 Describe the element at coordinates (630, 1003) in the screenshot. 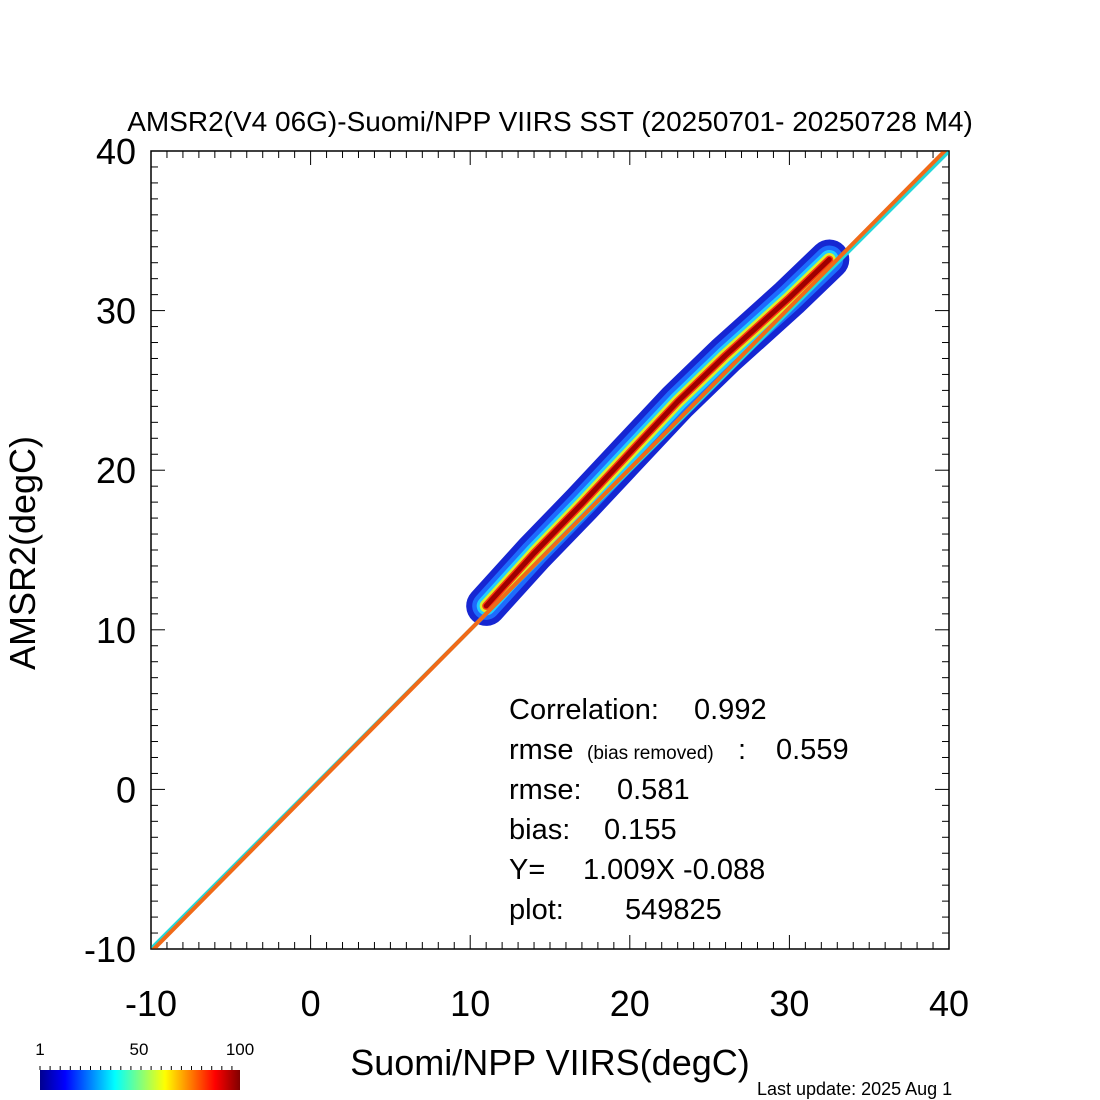

I see `x-tick-label: 20` at that location.